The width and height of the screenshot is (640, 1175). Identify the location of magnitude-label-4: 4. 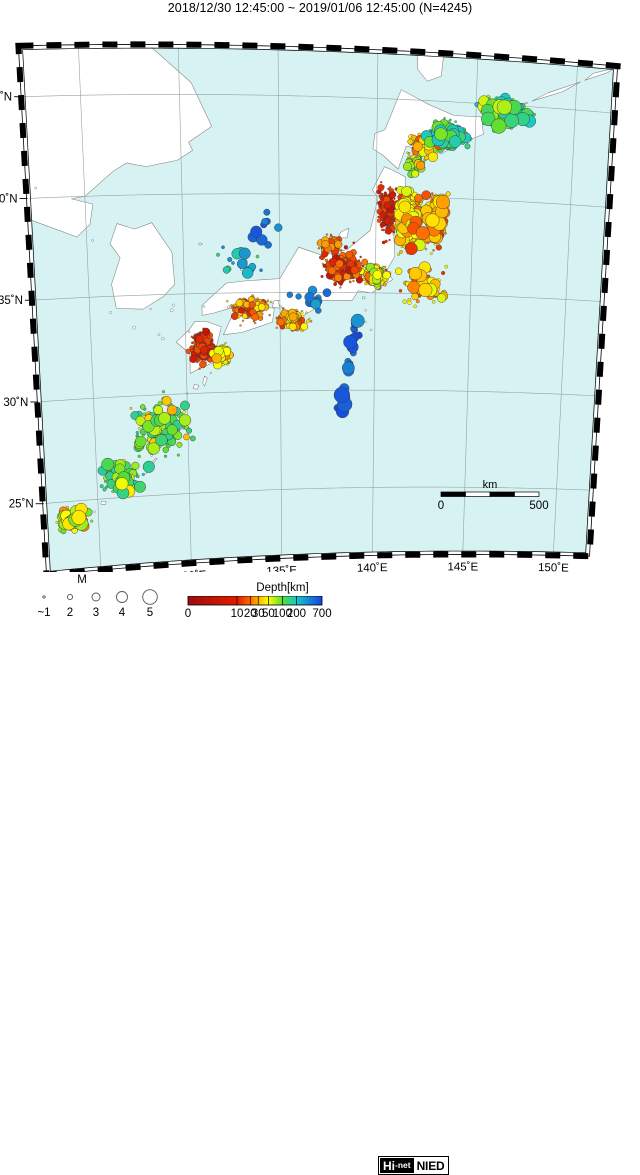
(122, 613).